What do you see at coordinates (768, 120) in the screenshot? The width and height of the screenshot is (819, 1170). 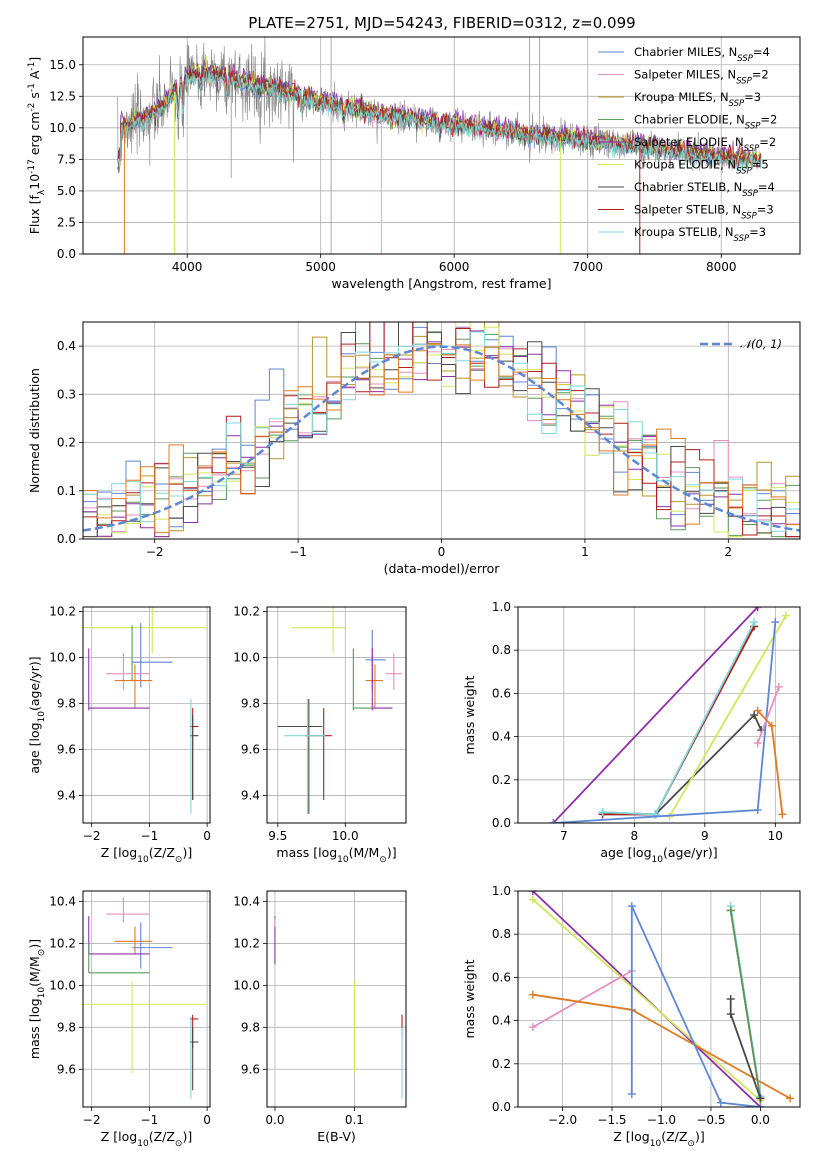 I see `legend-tail: =2` at bounding box center [768, 120].